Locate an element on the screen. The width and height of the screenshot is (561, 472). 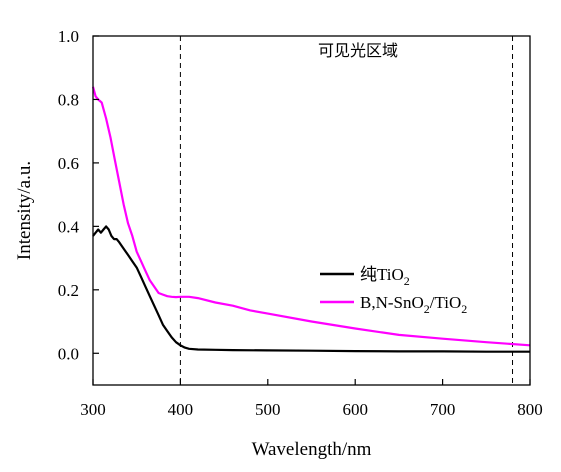
legend-label-bn-part2: /TiO is located at coordinates (446, 302).